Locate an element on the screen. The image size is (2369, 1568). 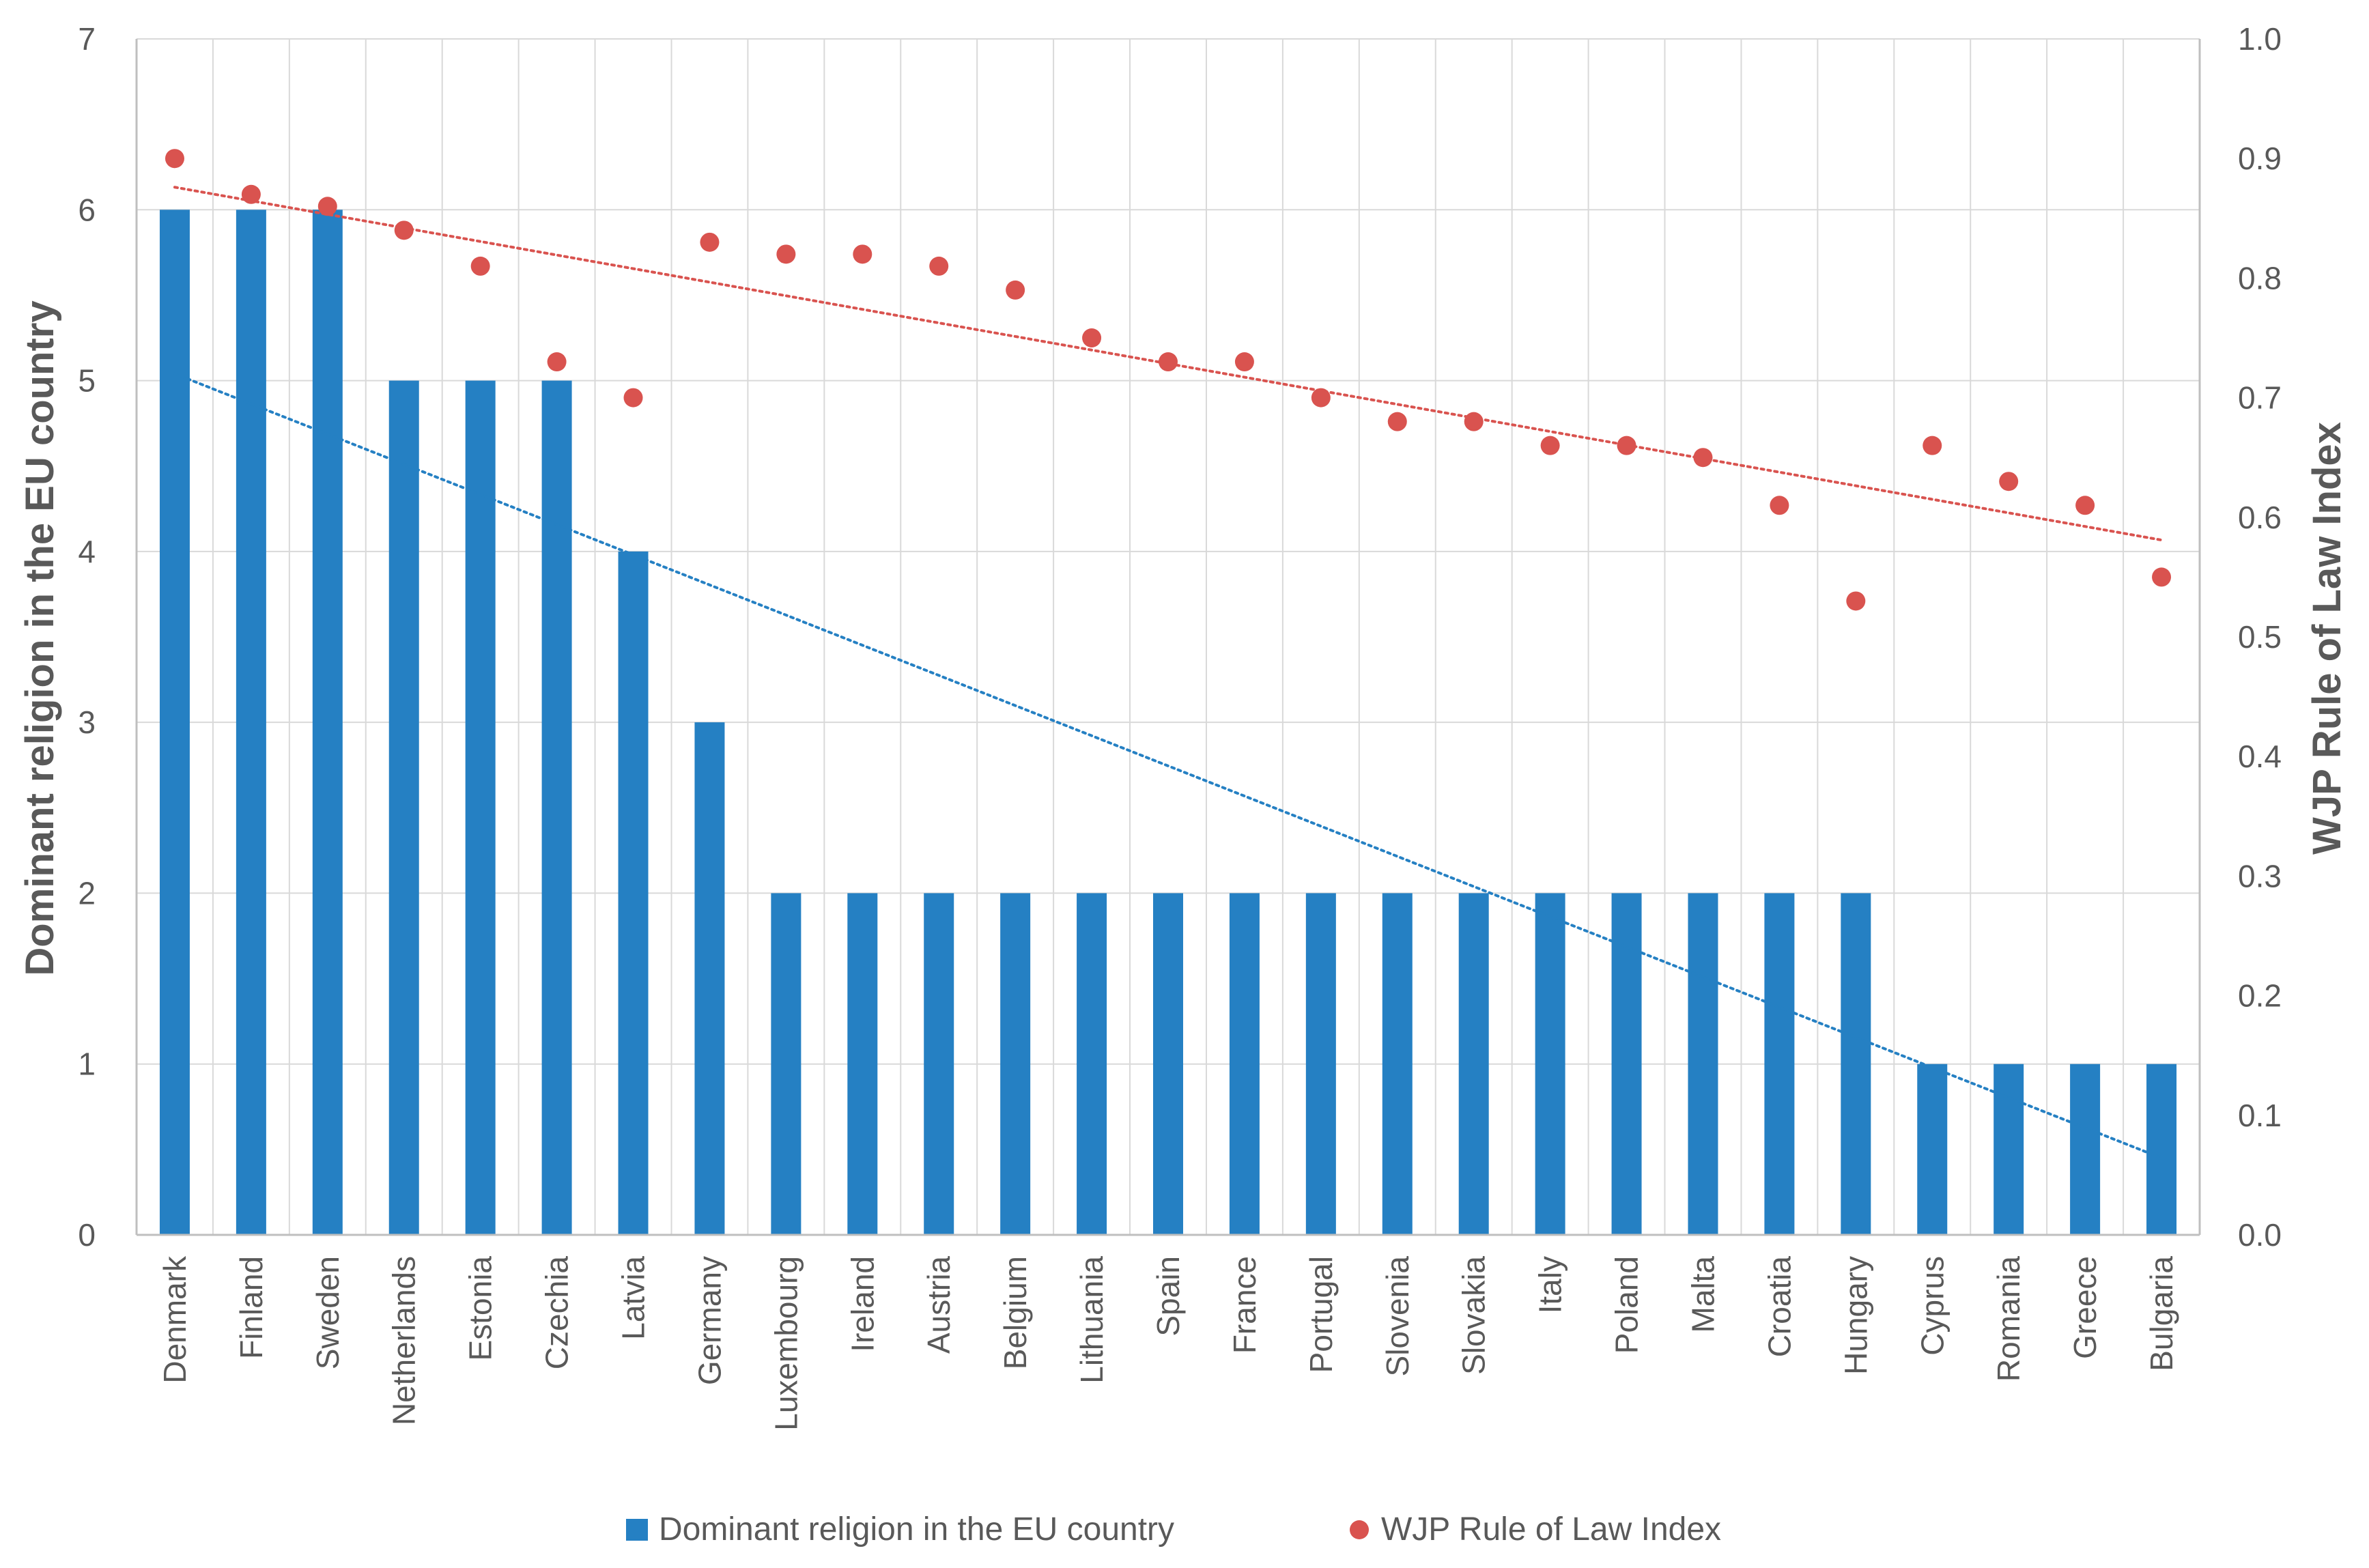
category-label: Greece is located at coordinates (2085, 1307).